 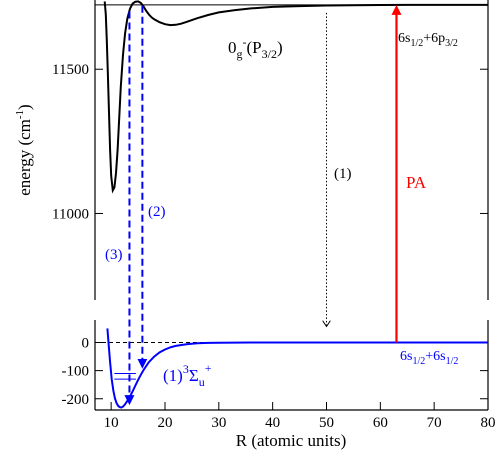 What do you see at coordinates (24, 149) in the screenshot?
I see `y-axis-title: energy (cm-1)` at bounding box center [24, 149].